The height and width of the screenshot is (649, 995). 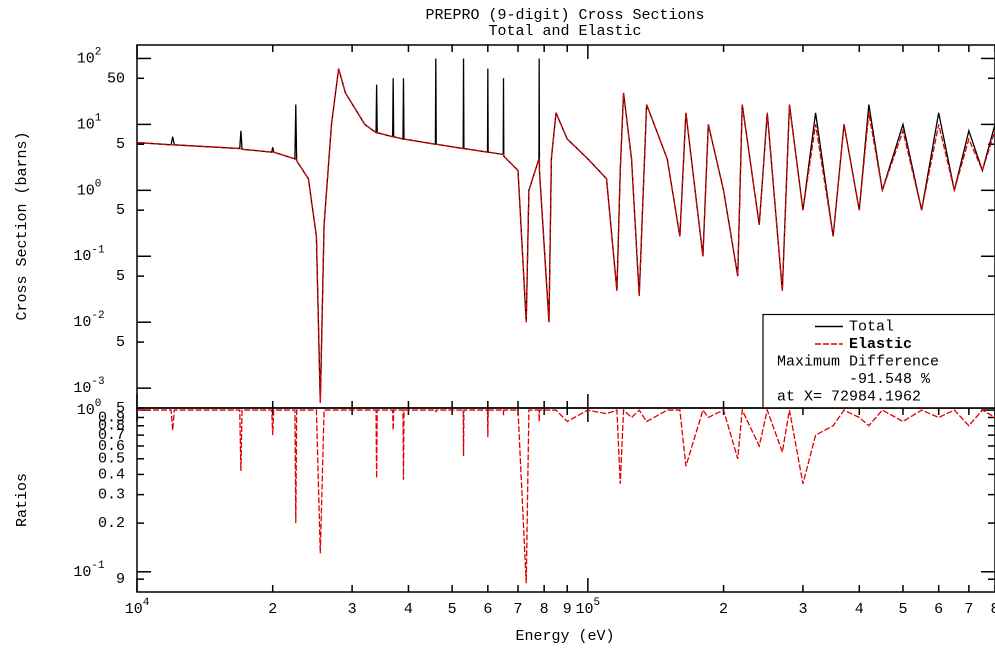 What do you see at coordinates (880, 344) in the screenshot?
I see `legend-label: Elastic` at bounding box center [880, 344].